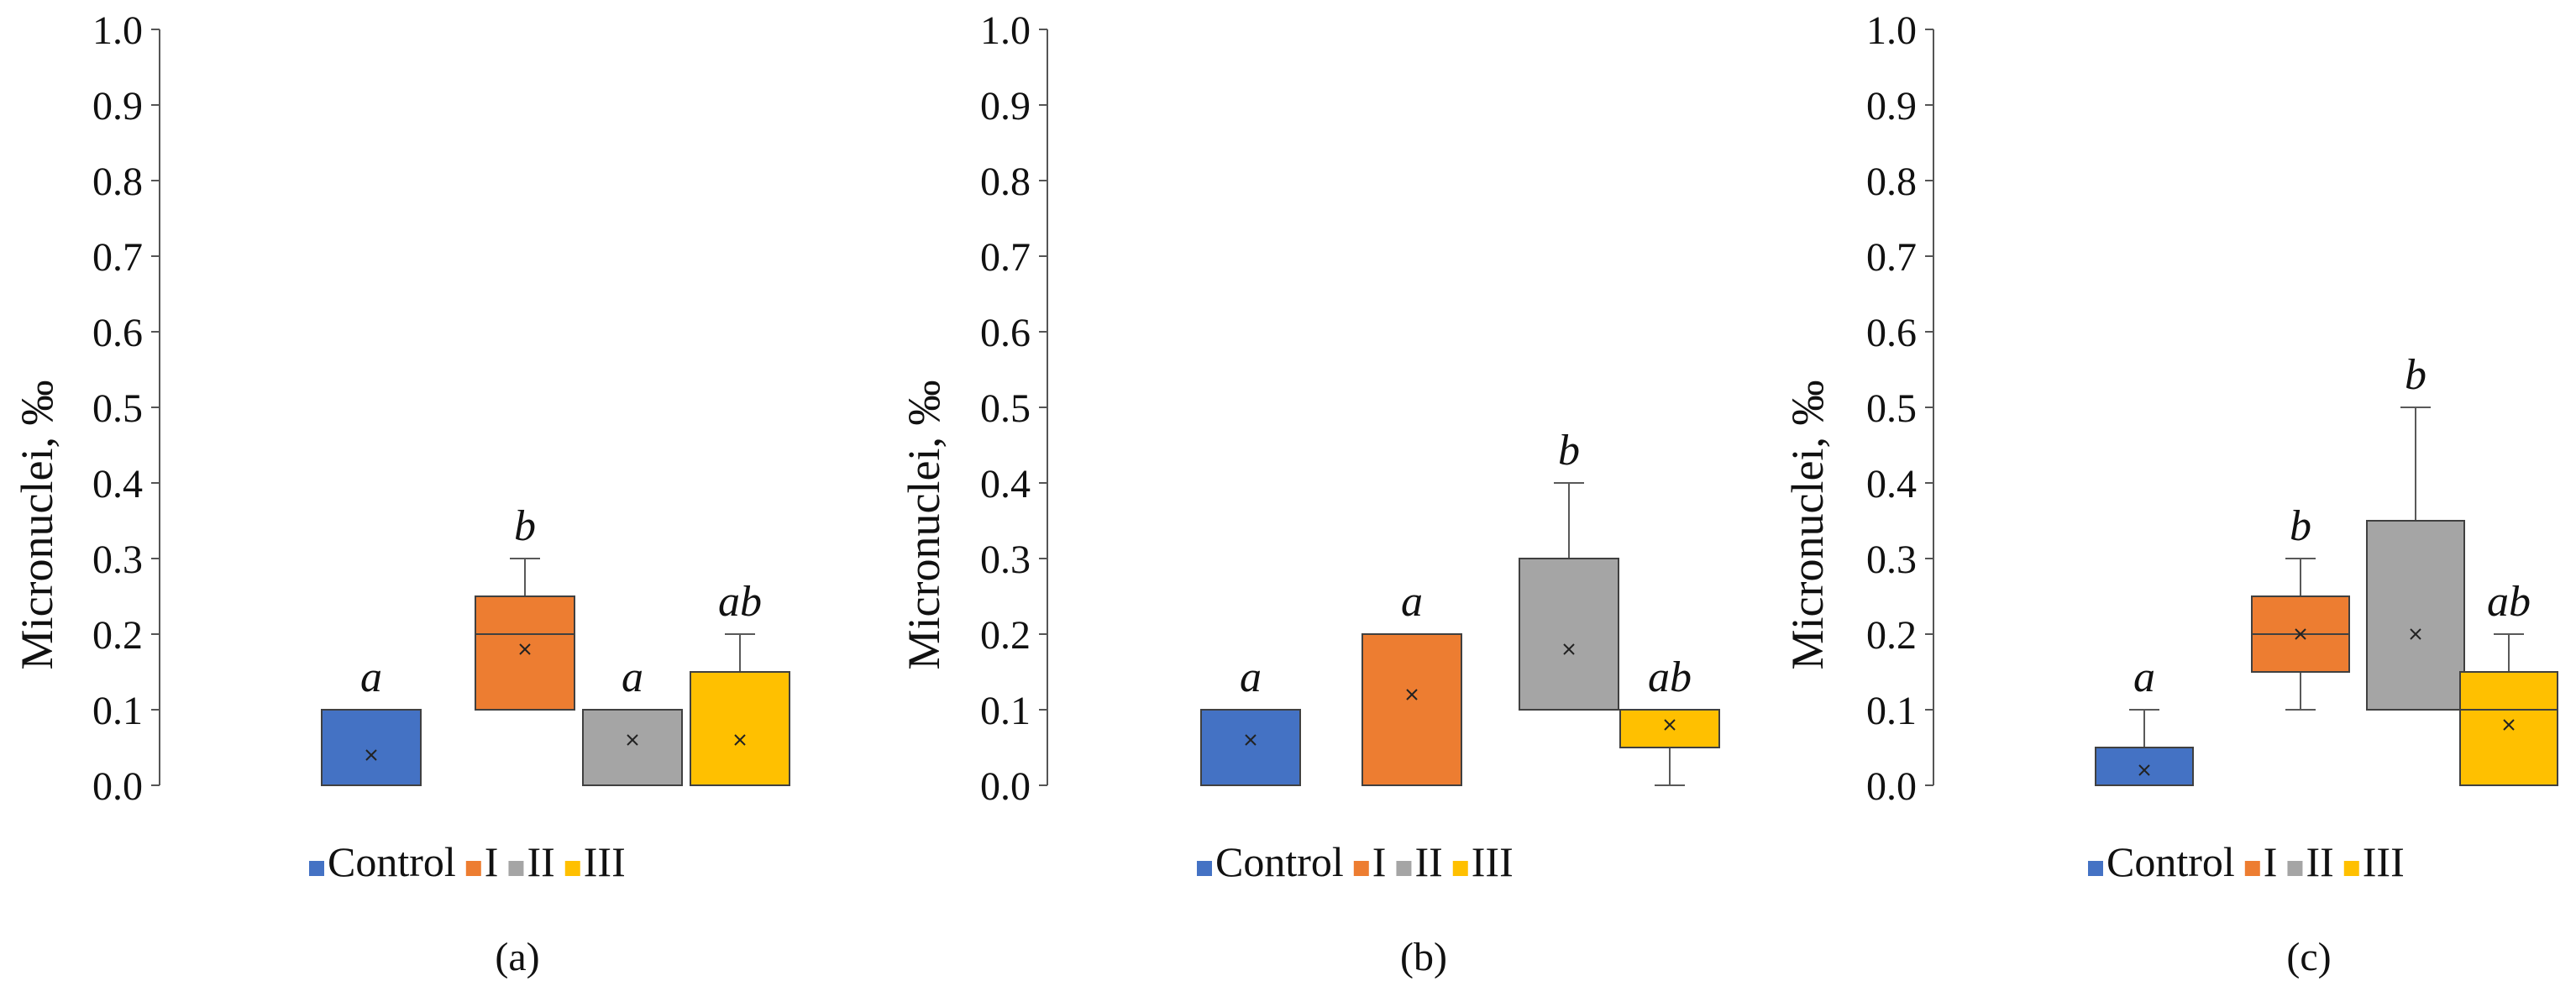 Image resolution: width=2576 pixels, height=1002 pixels. I want to click on panel-label: (a), so click(517, 957).